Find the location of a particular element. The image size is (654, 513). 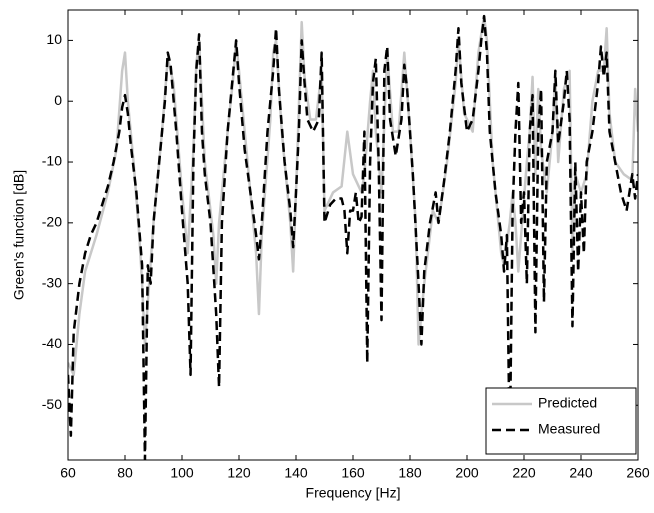

y-tick-label: -50 is located at coordinates (52, 404).